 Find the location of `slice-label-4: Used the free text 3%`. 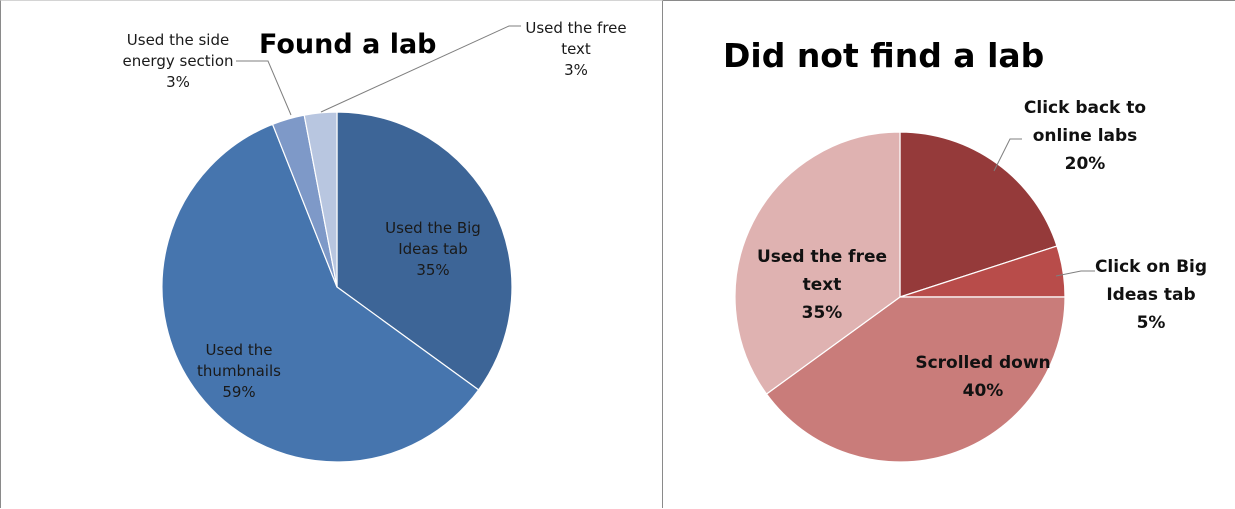

slice-label-4: Used the free text 3% is located at coordinates (575, 49).